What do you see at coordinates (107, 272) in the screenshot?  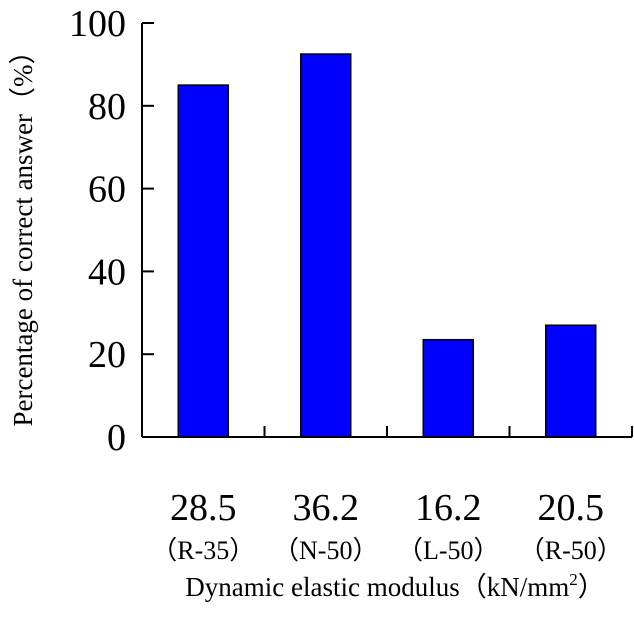 I see `y-tick-label-40: 40` at bounding box center [107, 272].